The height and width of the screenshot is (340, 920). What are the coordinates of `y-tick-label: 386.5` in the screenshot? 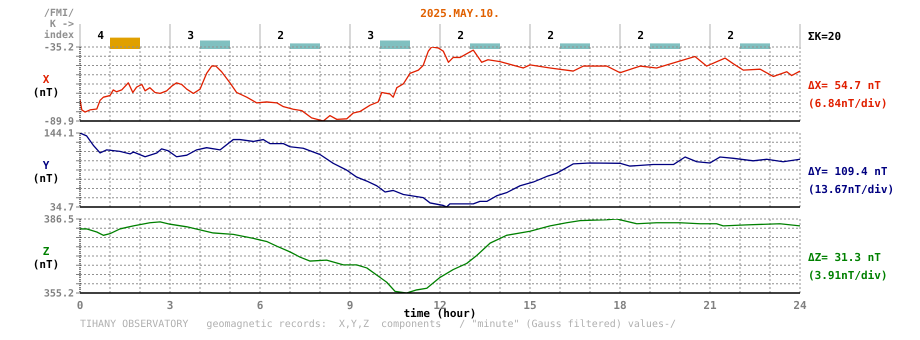 It's located at (59, 220).